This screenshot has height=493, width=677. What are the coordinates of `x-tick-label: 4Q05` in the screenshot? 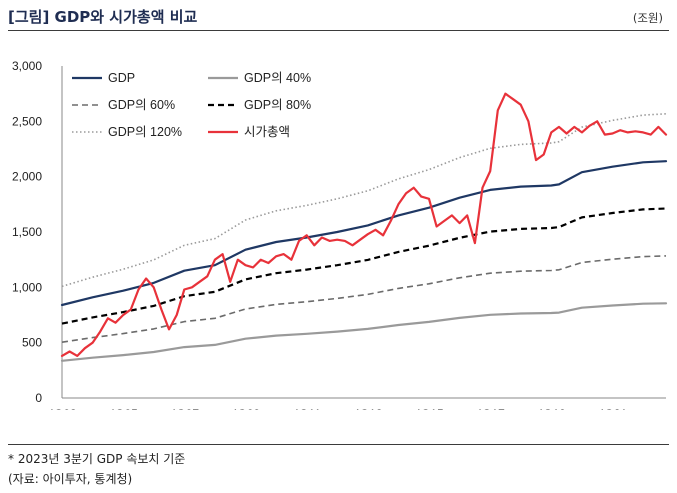 It's located at (123, 408).